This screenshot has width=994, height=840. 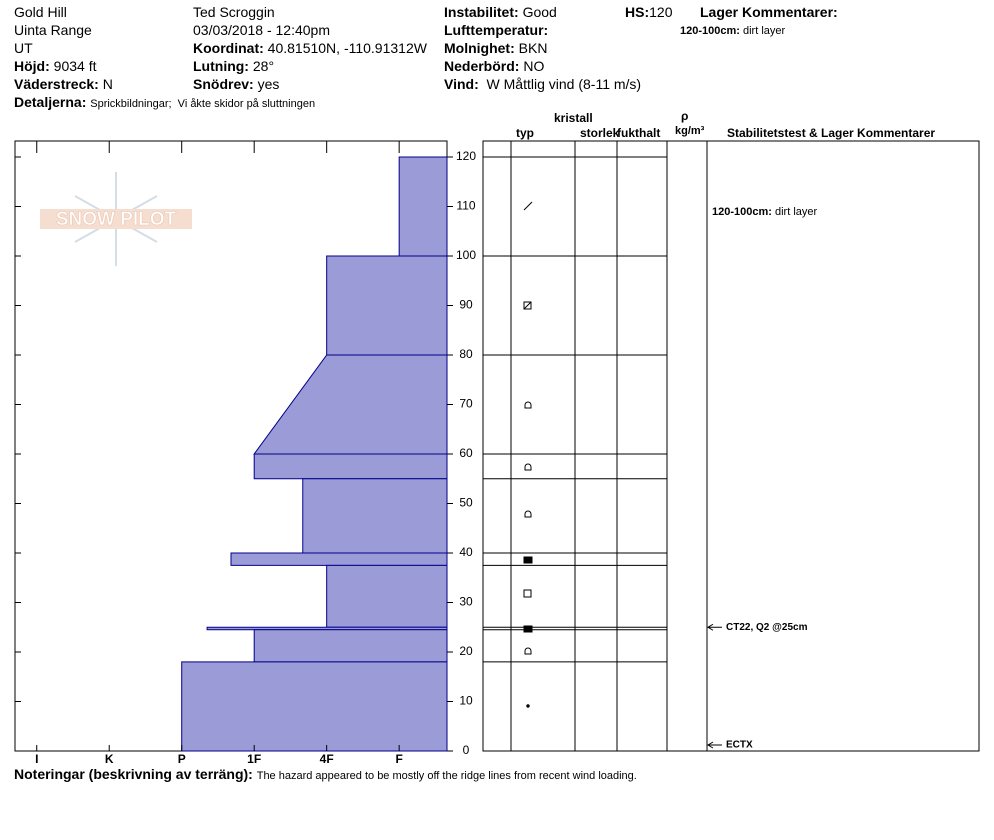 I want to click on value: N, so click(x=107, y=84).